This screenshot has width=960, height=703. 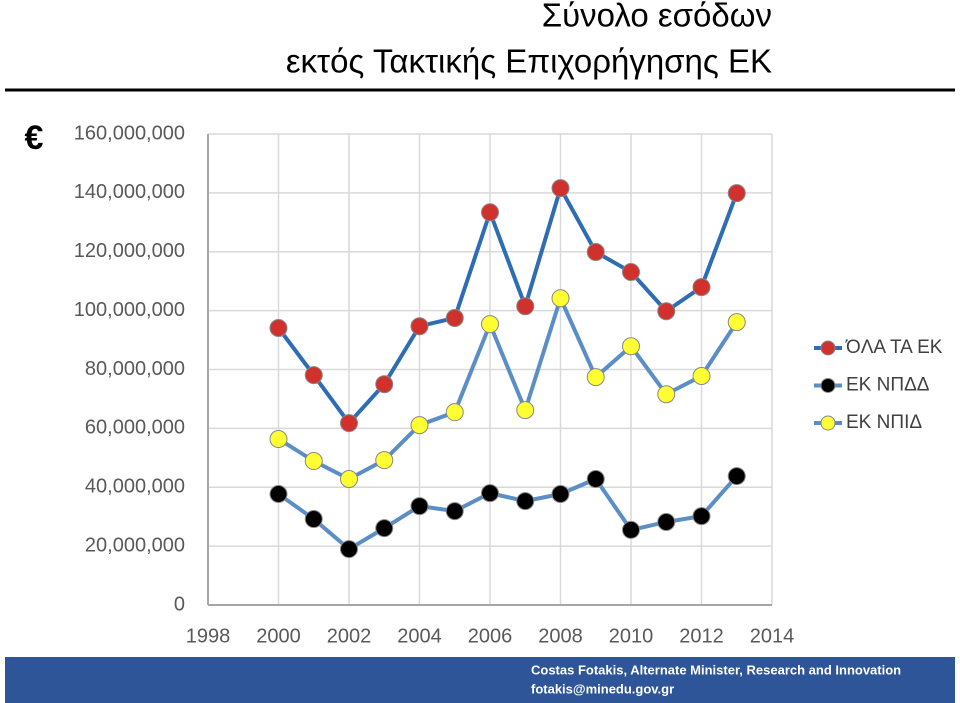 What do you see at coordinates (480, 680) in the screenshot?
I see `footer-bar` at bounding box center [480, 680].